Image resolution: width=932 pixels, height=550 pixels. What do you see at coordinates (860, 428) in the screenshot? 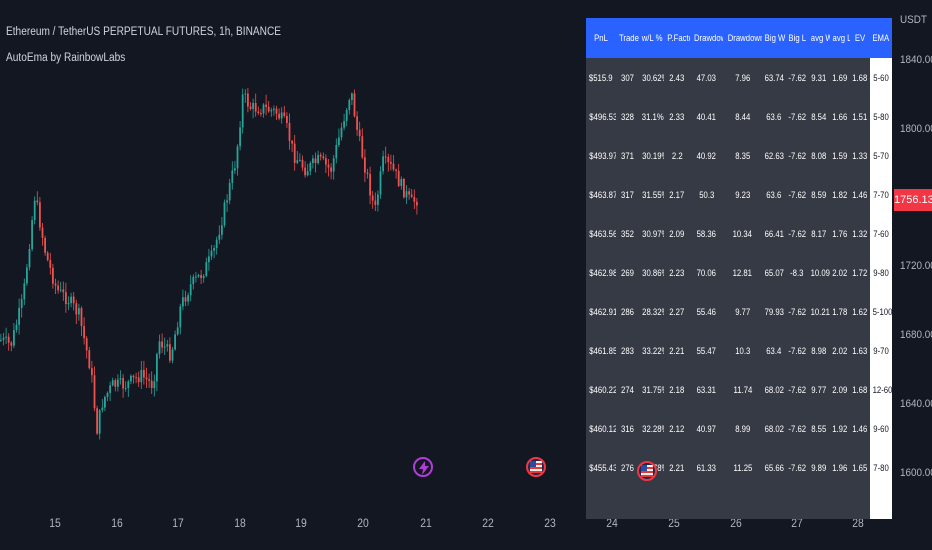
I see `table-cell: 1.46` at bounding box center [860, 428].